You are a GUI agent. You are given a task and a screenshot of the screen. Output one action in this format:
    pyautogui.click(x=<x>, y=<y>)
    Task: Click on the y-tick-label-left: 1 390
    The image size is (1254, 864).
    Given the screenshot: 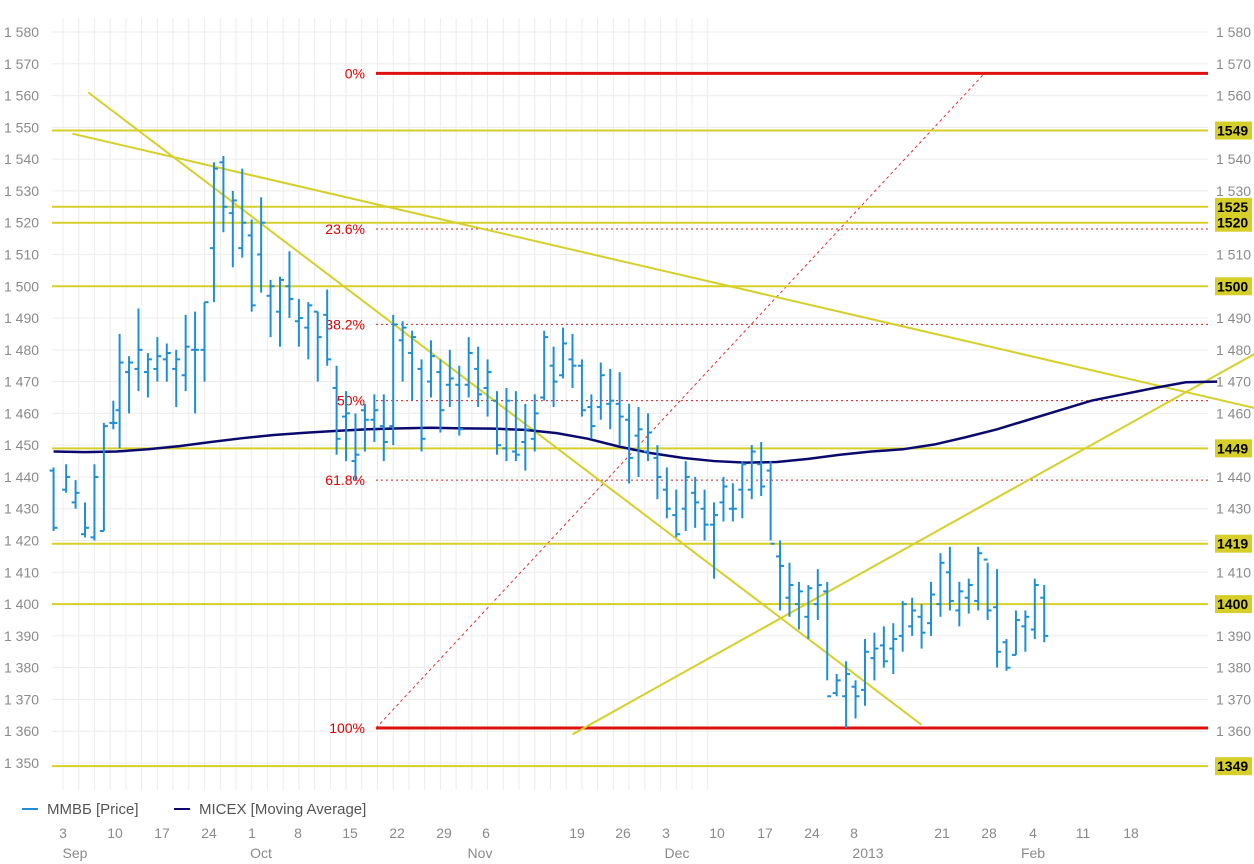 What is the action you would take?
    pyautogui.click(x=21, y=636)
    